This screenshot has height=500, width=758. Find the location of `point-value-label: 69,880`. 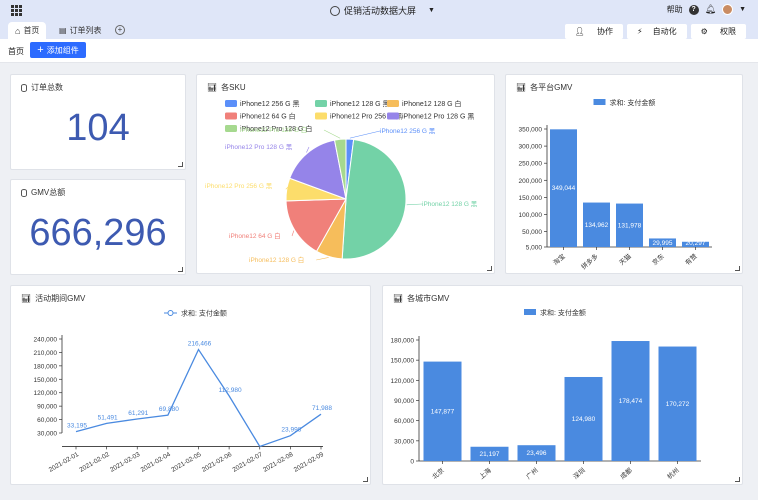

point-value-label: 69,880 is located at coordinates (169, 409).